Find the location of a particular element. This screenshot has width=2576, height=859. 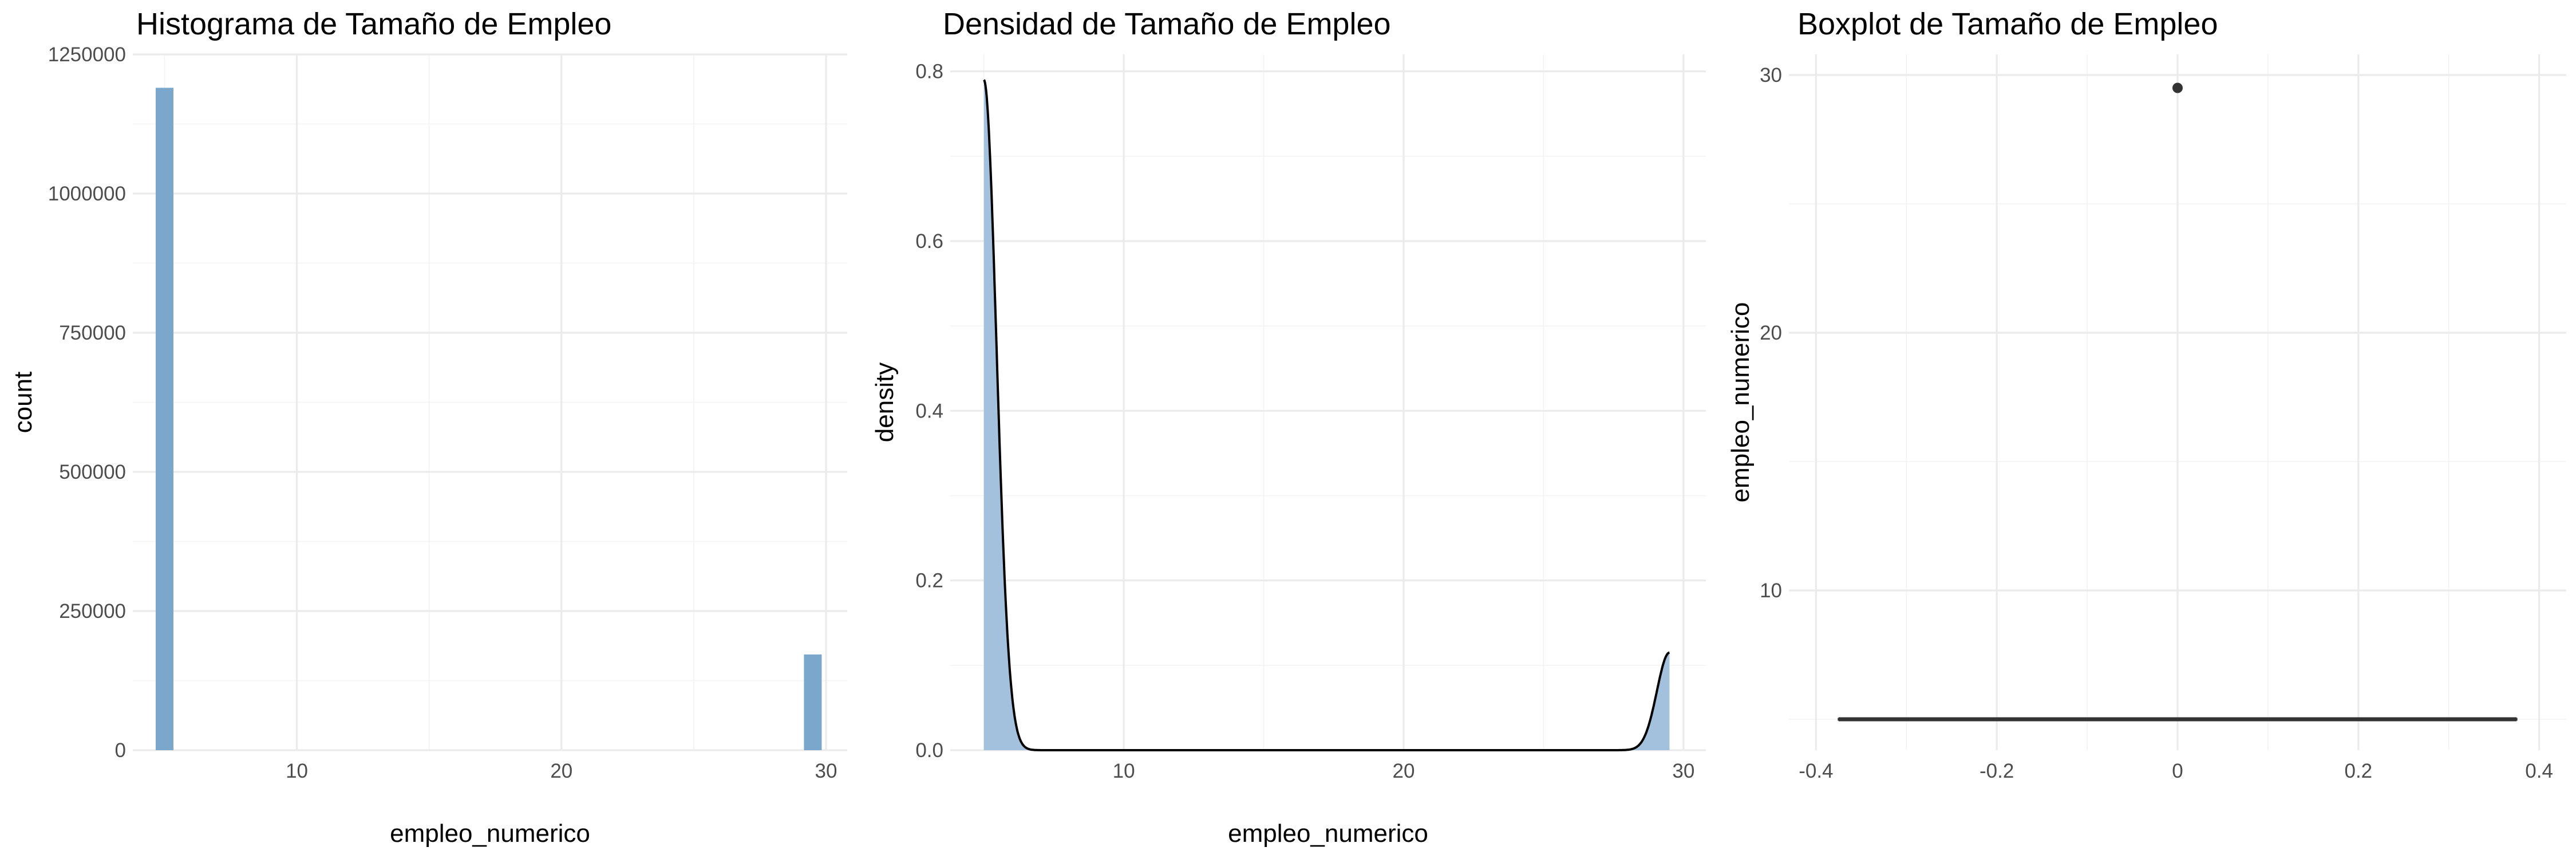

y-axis-label: count is located at coordinates (23, 403).